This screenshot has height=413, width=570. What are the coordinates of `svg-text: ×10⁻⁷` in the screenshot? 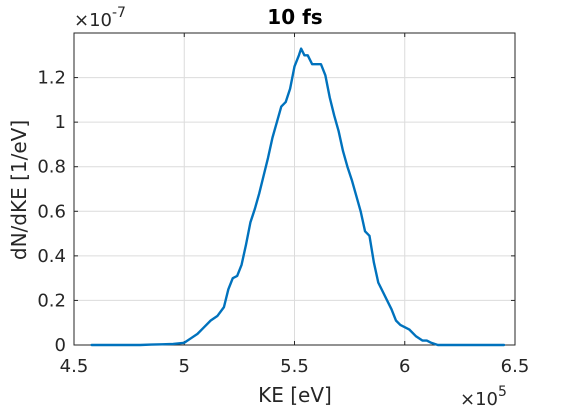 It's located at (100, 18).